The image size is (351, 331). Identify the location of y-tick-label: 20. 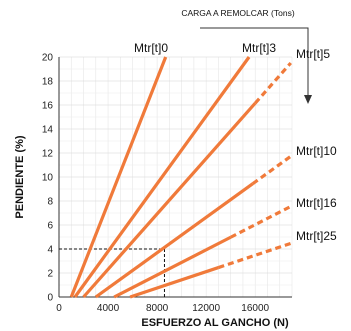
(48, 58).